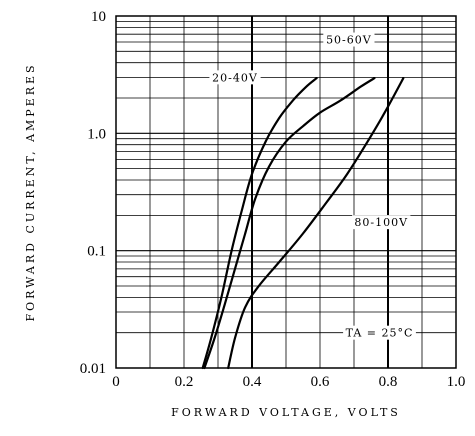 The width and height of the screenshot is (475, 436). Describe the element at coordinates (30, 191) in the screenshot. I see `y-axis-title: FORWARD CURRENT, AMPERES` at that location.